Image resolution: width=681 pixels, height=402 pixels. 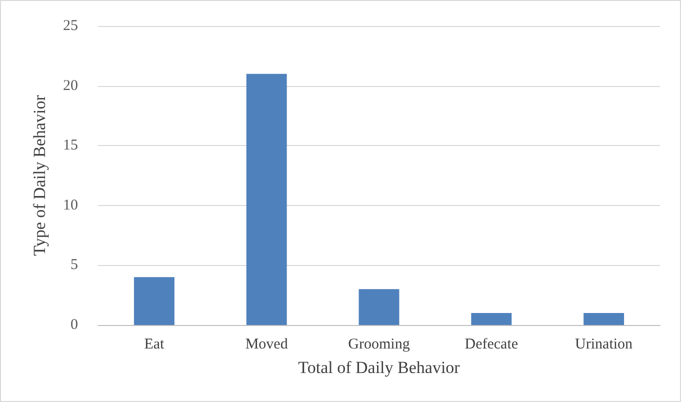 What do you see at coordinates (155, 344) in the screenshot?
I see `x-tick-label: Eat` at bounding box center [155, 344].